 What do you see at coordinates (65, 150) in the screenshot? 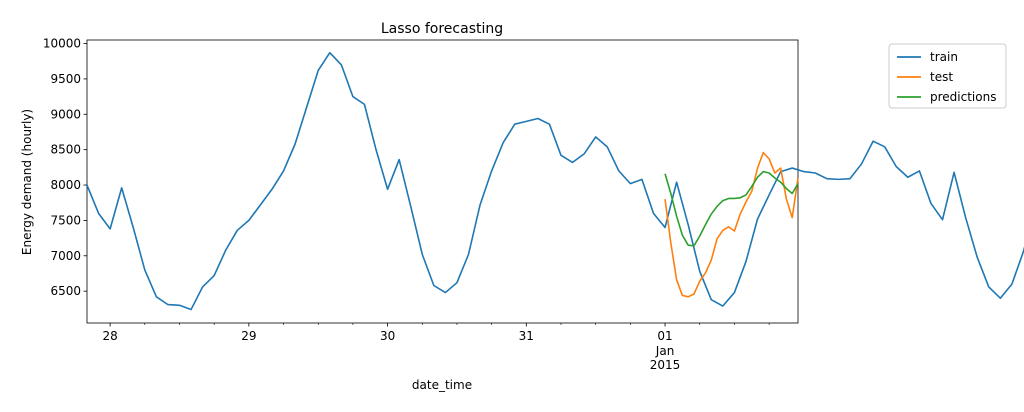
I see `y-tick-label: 8500` at bounding box center [65, 150].